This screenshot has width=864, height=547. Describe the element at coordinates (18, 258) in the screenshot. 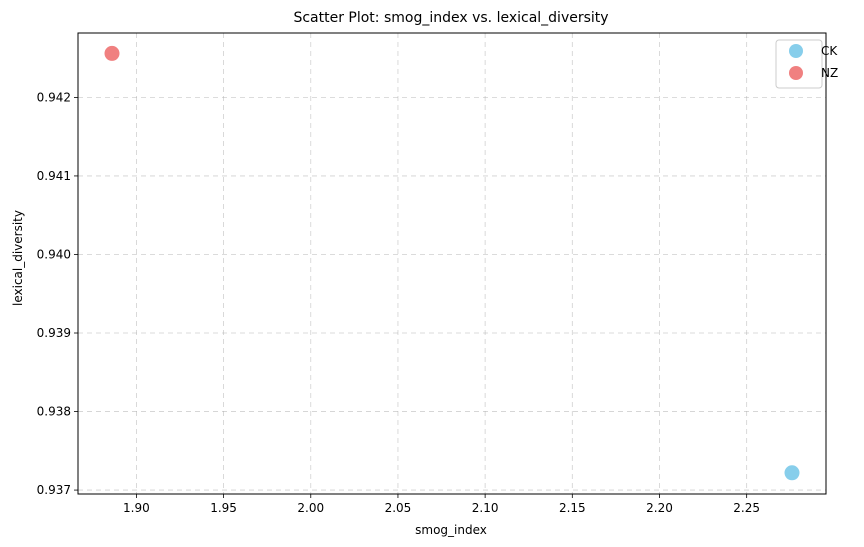

I see `y-axis-label: lexical_diversity` at that location.